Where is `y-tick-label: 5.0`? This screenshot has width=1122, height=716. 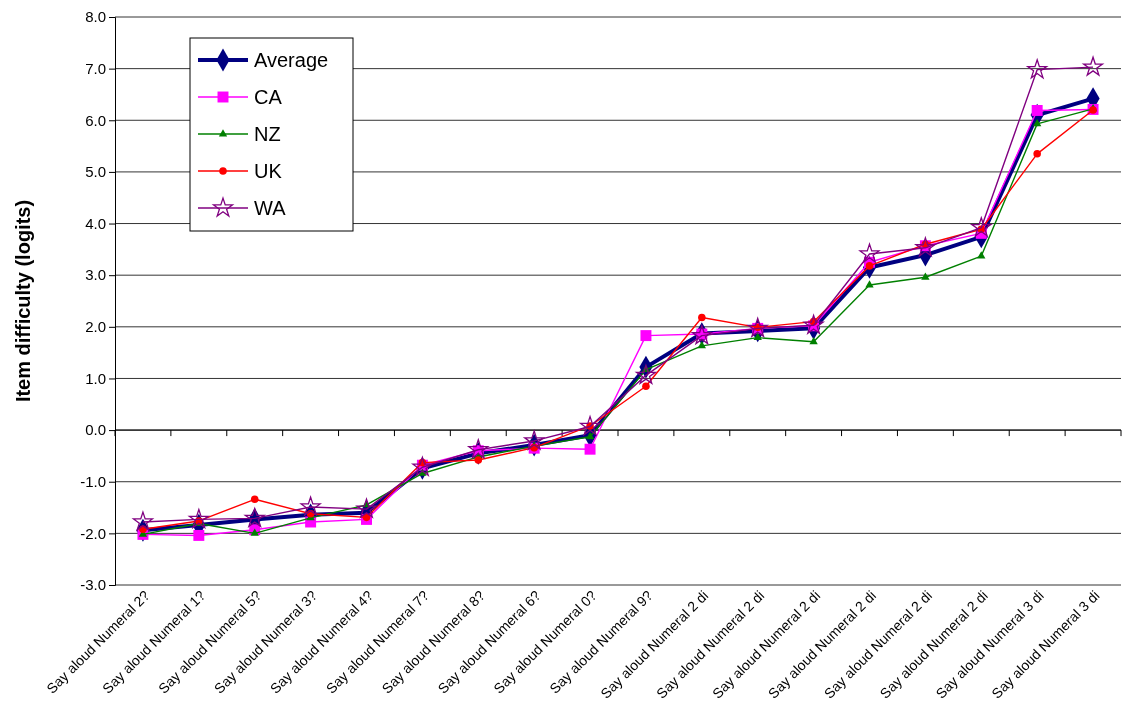
y-tick-label: 5.0 is located at coordinates (95, 172).